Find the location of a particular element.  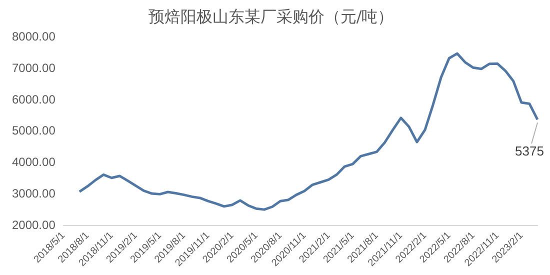

data-label: 5375 is located at coordinates (529, 151).